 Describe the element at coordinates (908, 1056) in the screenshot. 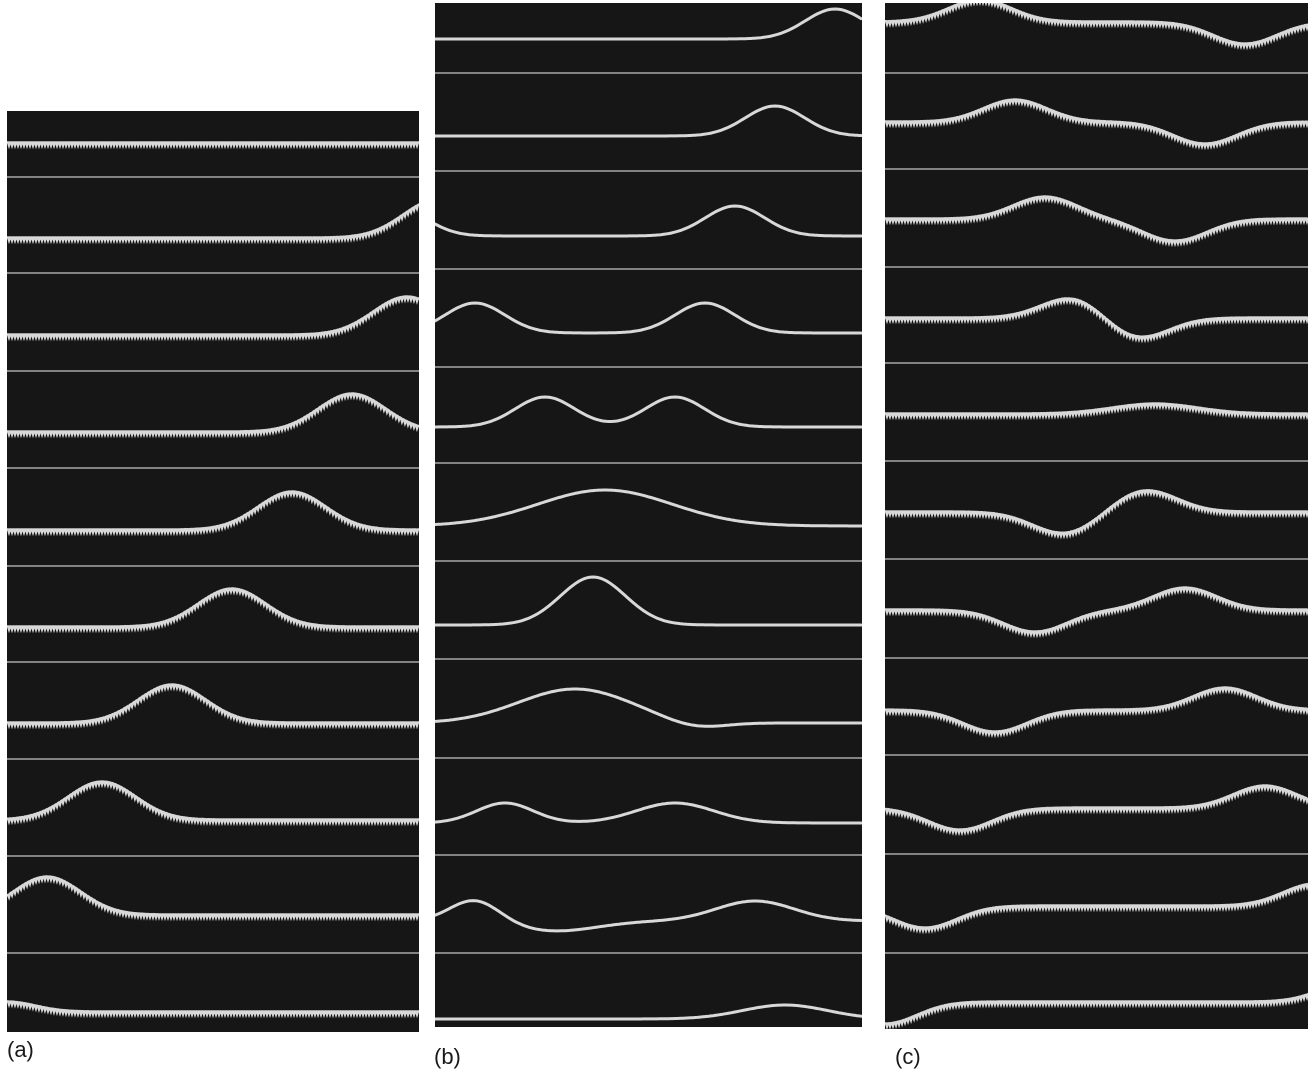

I see `panel-label-c: (c)` at that location.